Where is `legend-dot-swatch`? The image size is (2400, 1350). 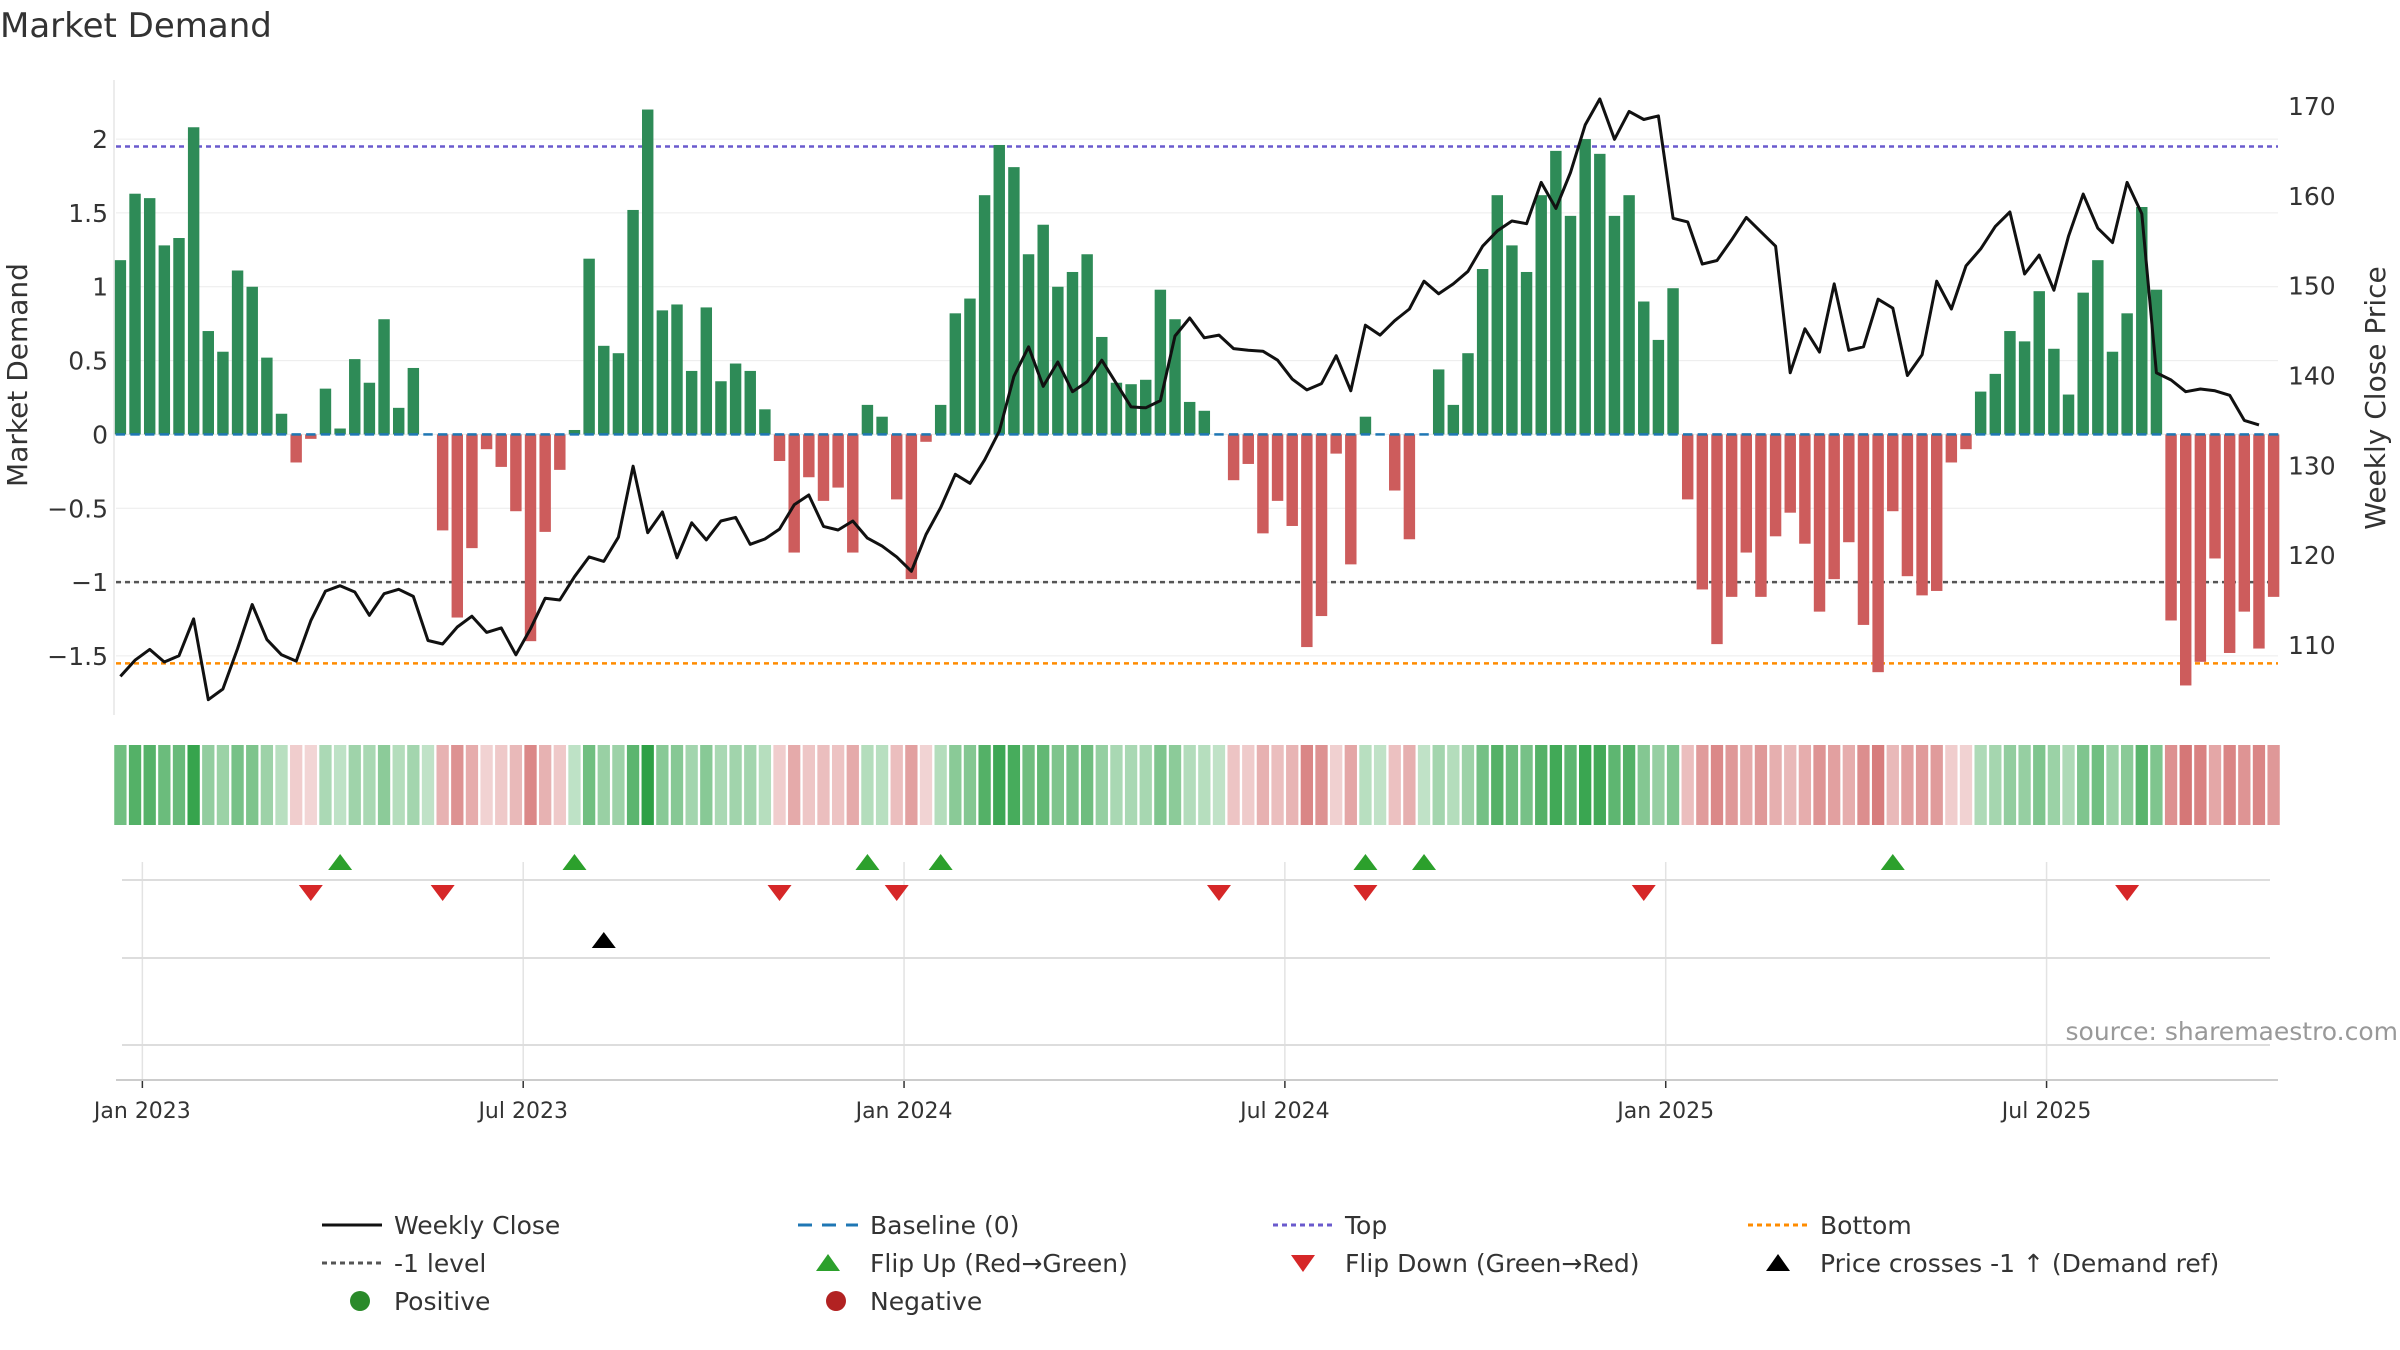
legend-dot-swatch is located at coordinates (360, 1301).